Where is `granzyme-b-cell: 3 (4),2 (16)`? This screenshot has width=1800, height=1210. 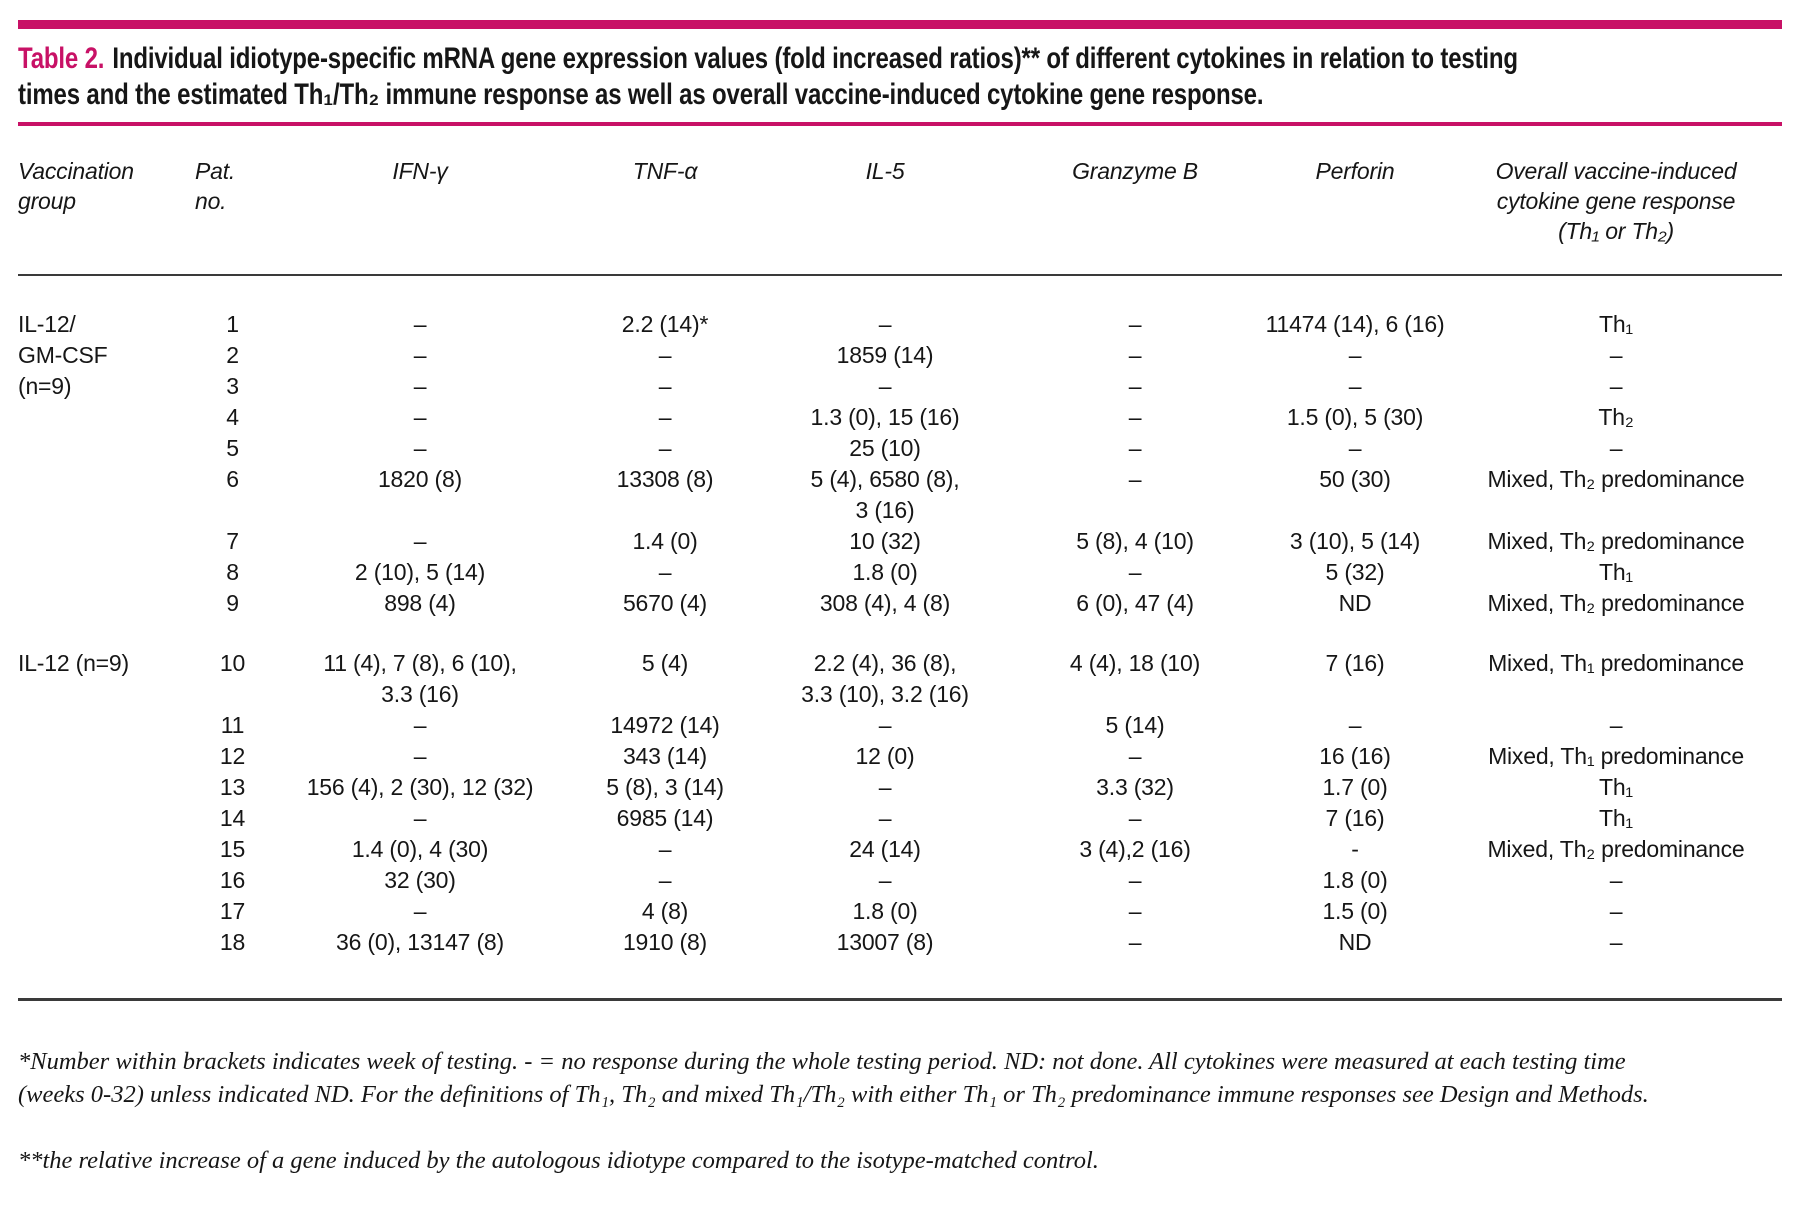 granzyme-b-cell: 3 (4),2 (16) is located at coordinates (1135, 849).